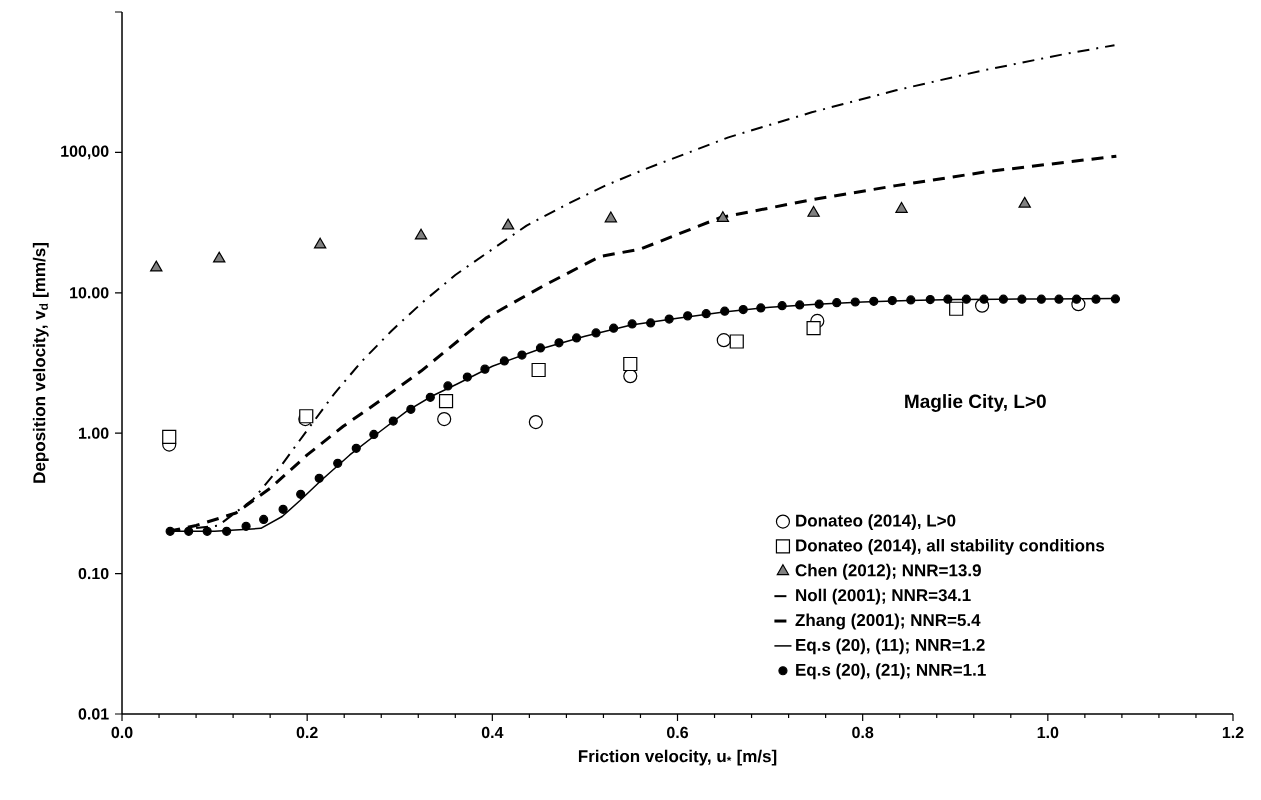 The image size is (1261, 800). Describe the element at coordinates (863, 732) in the screenshot. I see `x-tick-label: 0.8` at that location.